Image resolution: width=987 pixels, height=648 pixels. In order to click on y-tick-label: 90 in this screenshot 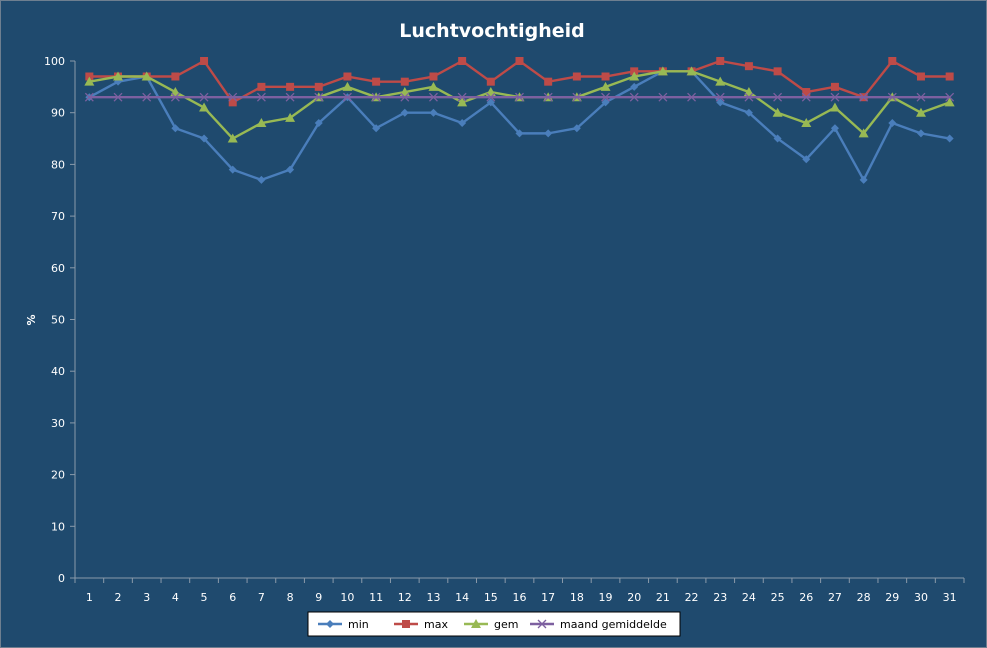, I will do `click(58, 113)`.